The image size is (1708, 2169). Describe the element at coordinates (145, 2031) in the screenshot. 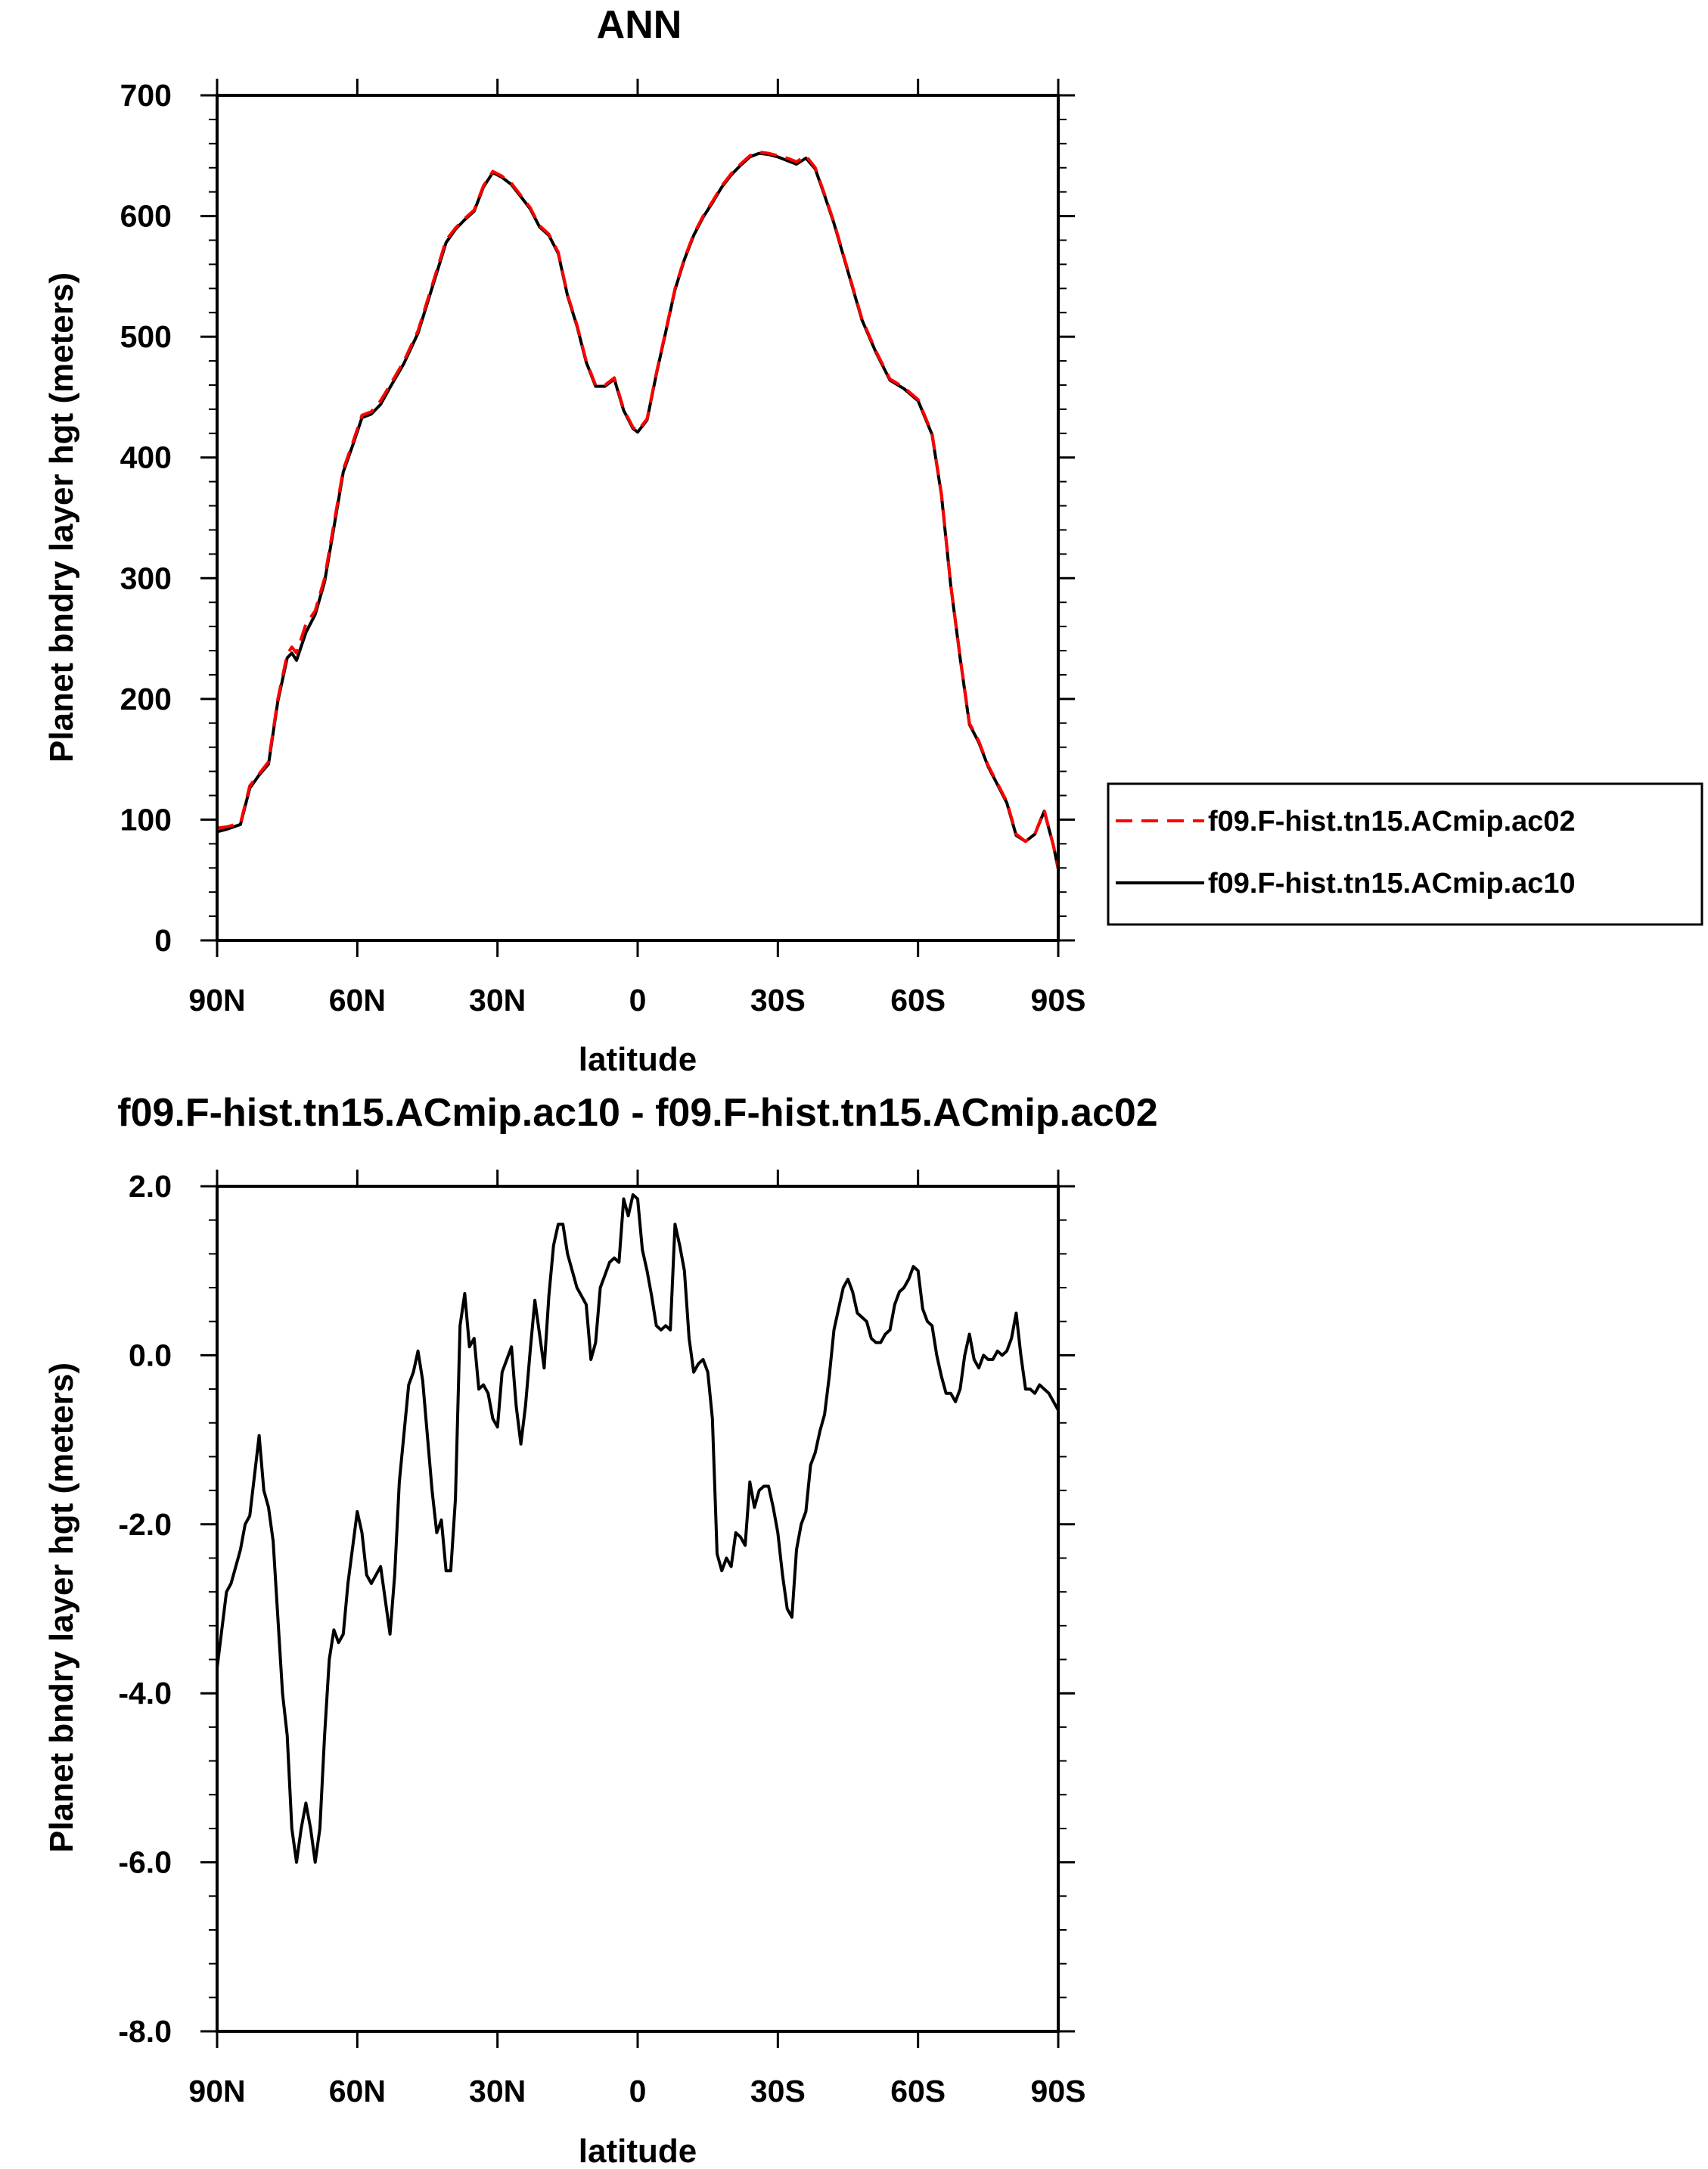

I see `bottom-ytick-label: -8.0` at that location.